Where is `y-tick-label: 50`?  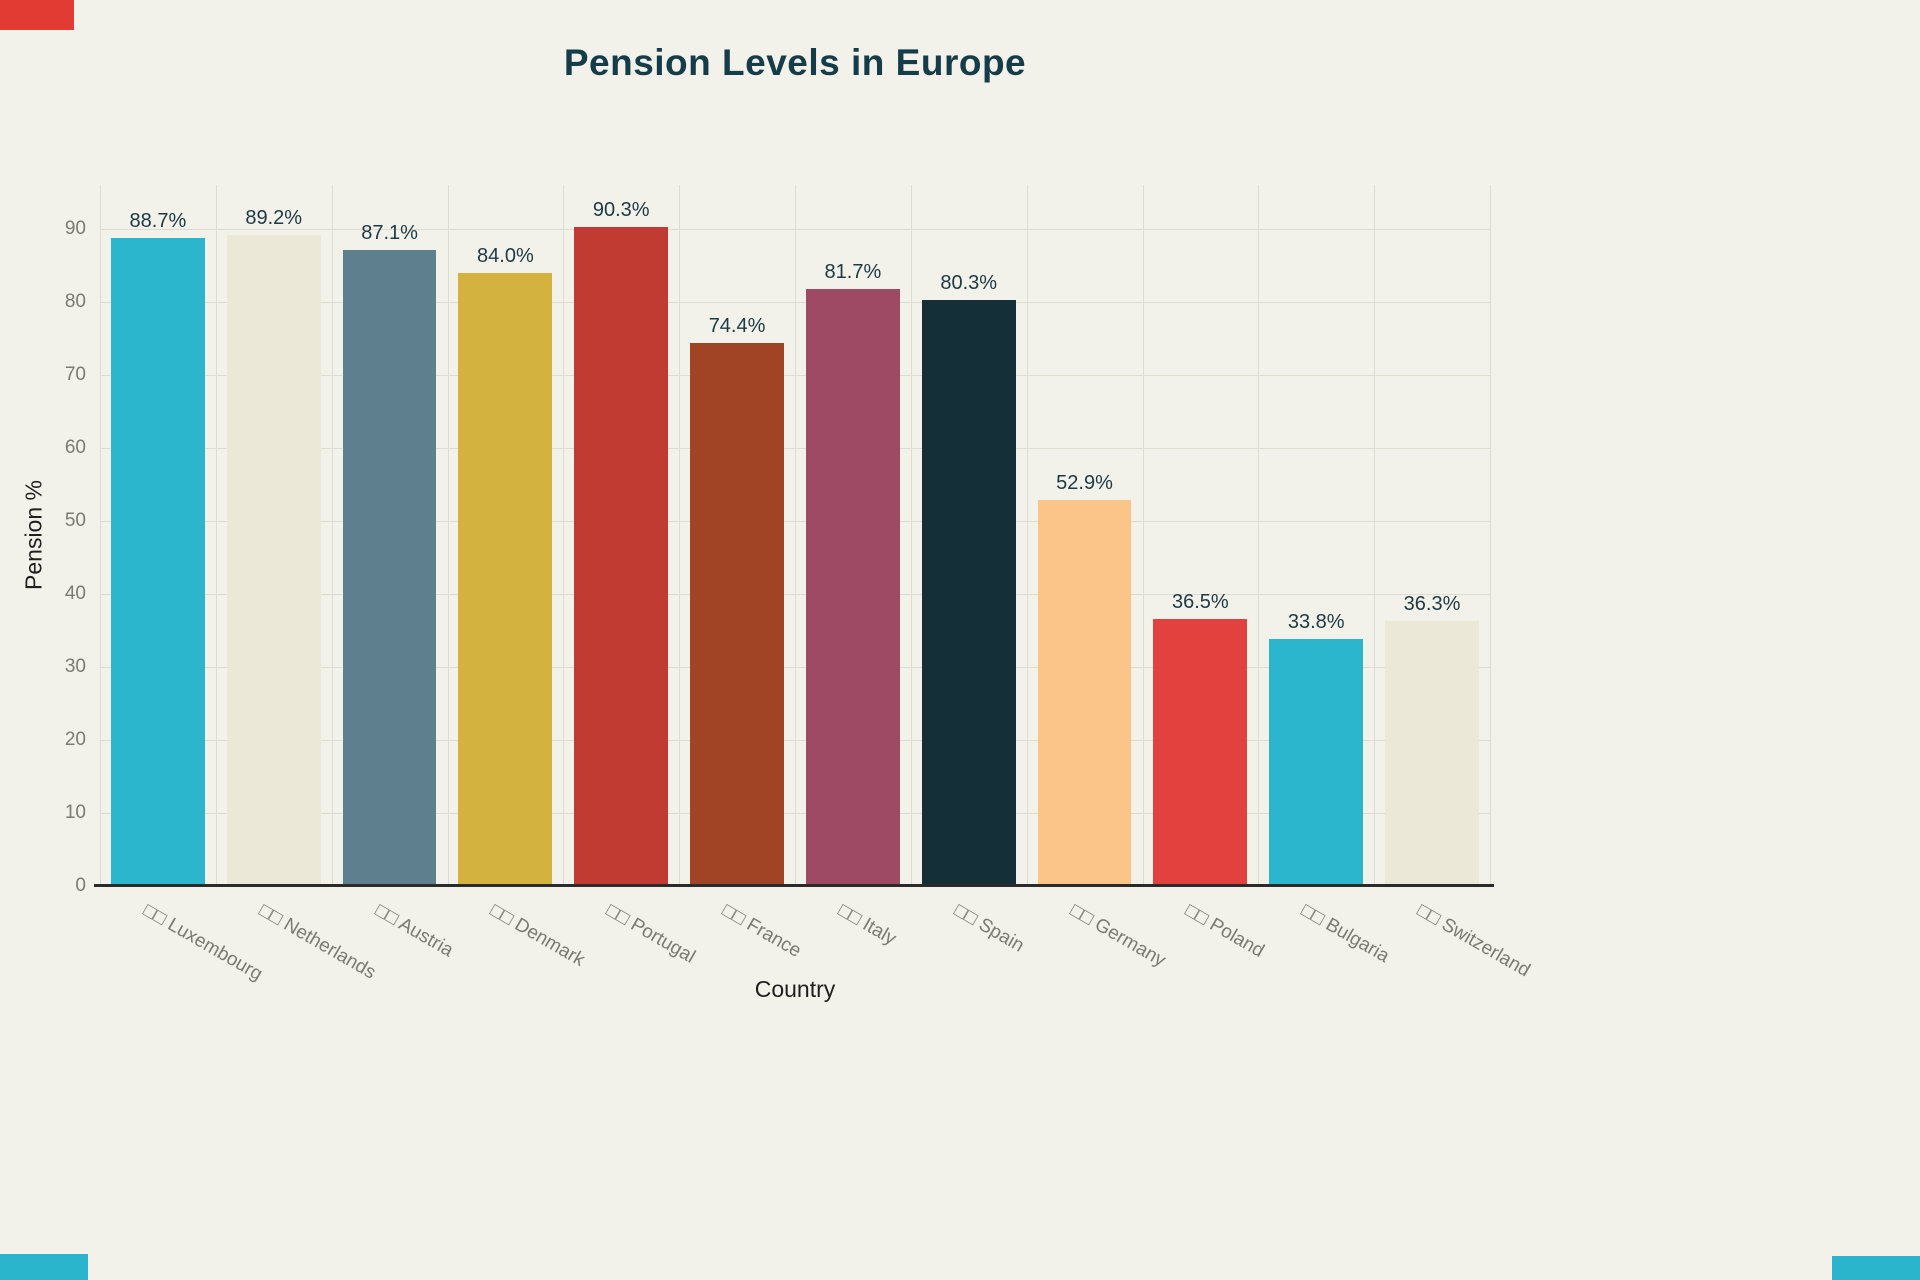 y-tick-label: 50 is located at coordinates (75, 520).